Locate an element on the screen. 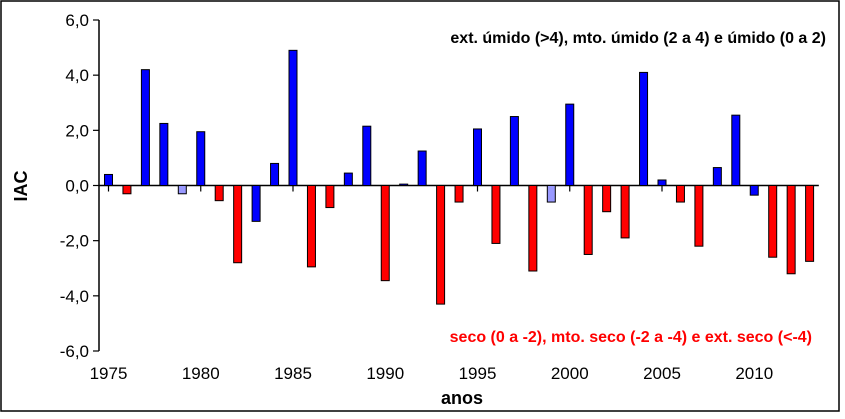  bar-1990 is located at coordinates (385, 233).